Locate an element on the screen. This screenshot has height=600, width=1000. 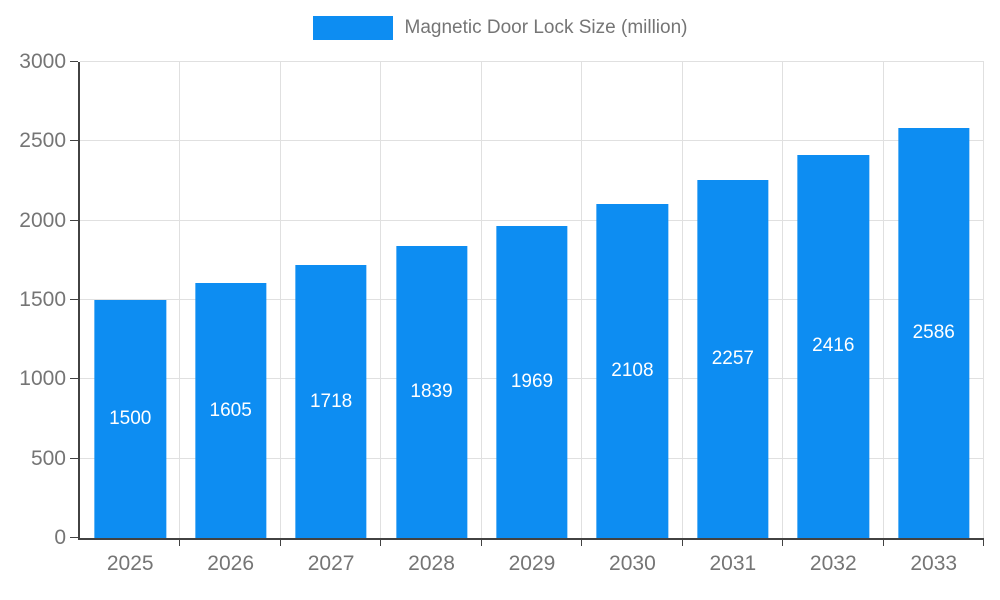
category-slot: 1500 2025 is located at coordinates (130, 318).